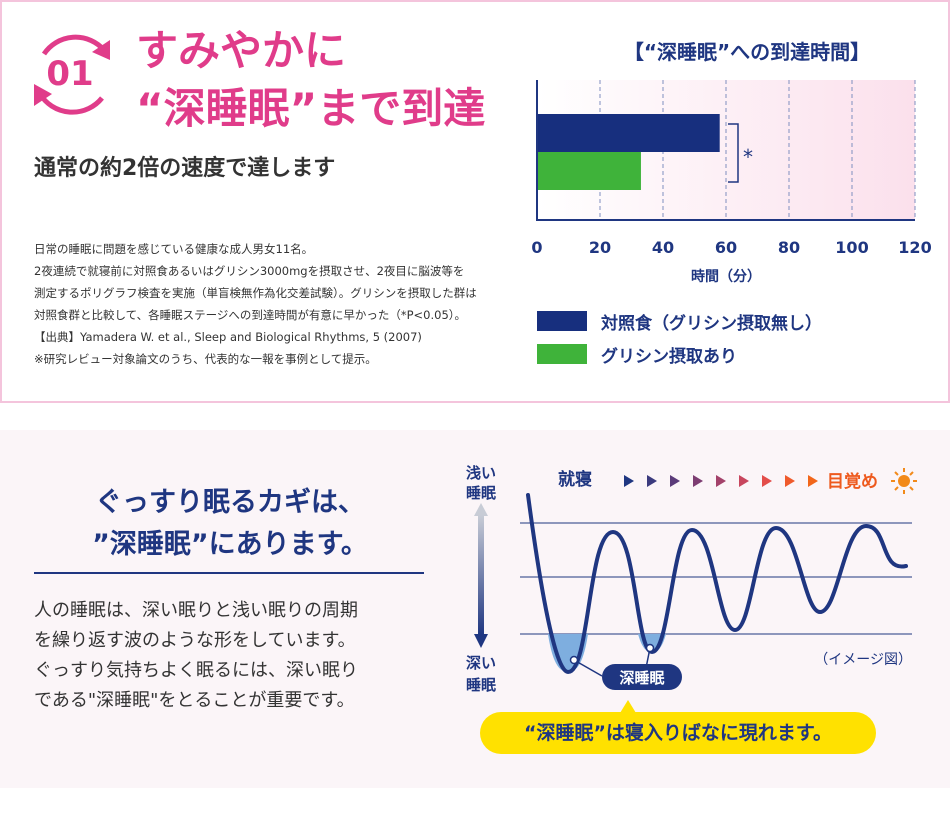 The image size is (950, 830). I want to click on badge-number: 01, so click(70, 74).